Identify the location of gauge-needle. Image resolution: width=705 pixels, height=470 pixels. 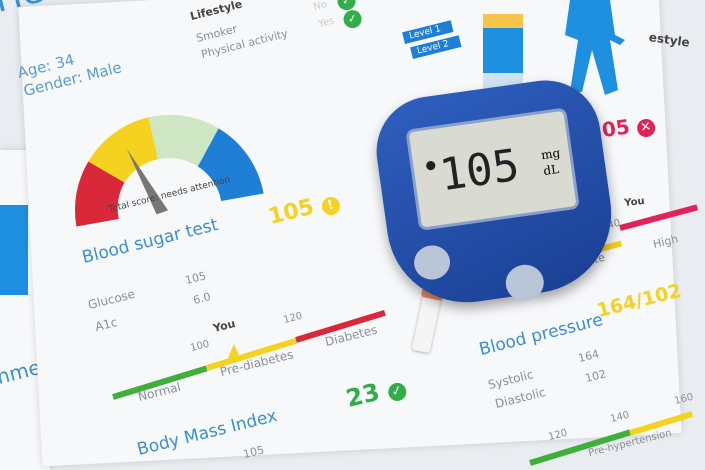
(147, 181).